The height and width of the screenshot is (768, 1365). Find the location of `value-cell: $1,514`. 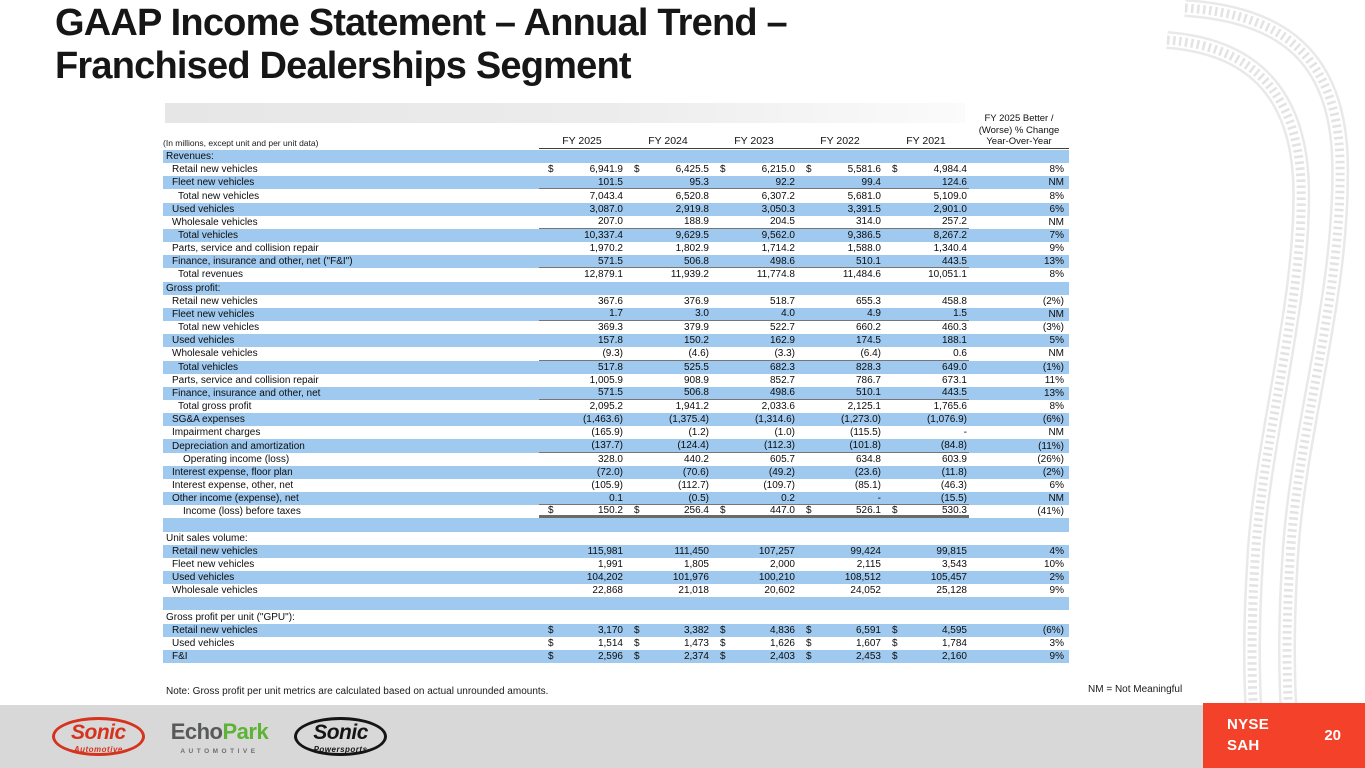

value-cell: $1,514 is located at coordinates (585, 643).